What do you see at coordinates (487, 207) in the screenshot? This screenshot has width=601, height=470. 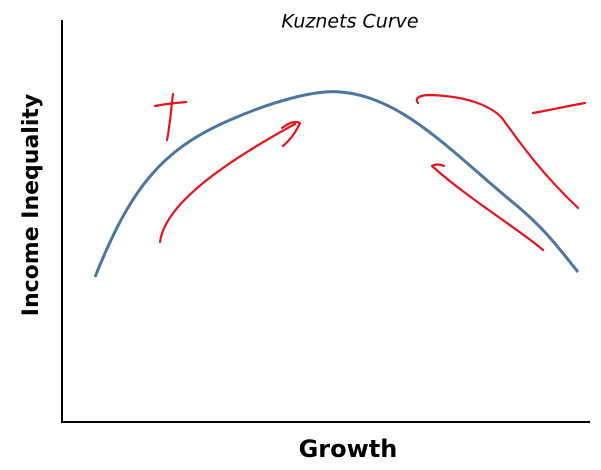 I see `falling-arrow` at bounding box center [487, 207].